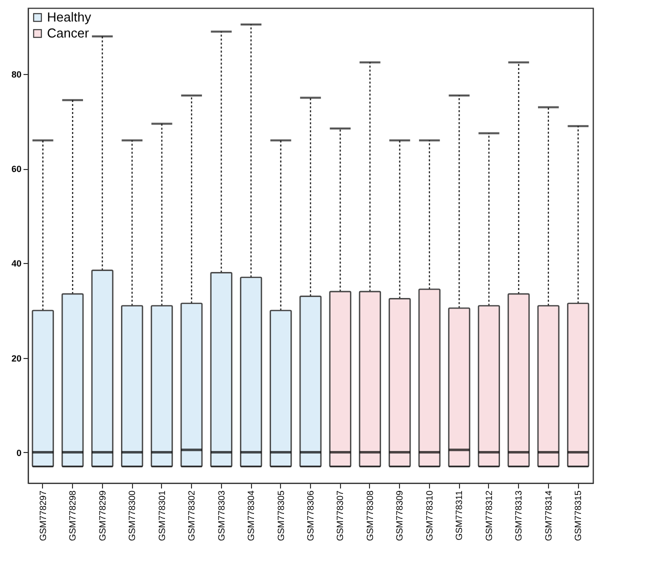 This screenshot has width=650, height=571. What do you see at coordinates (161, 516) in the screenshot?
I see `x-tick-label: GSM778301` at bounding box center [161, 516].